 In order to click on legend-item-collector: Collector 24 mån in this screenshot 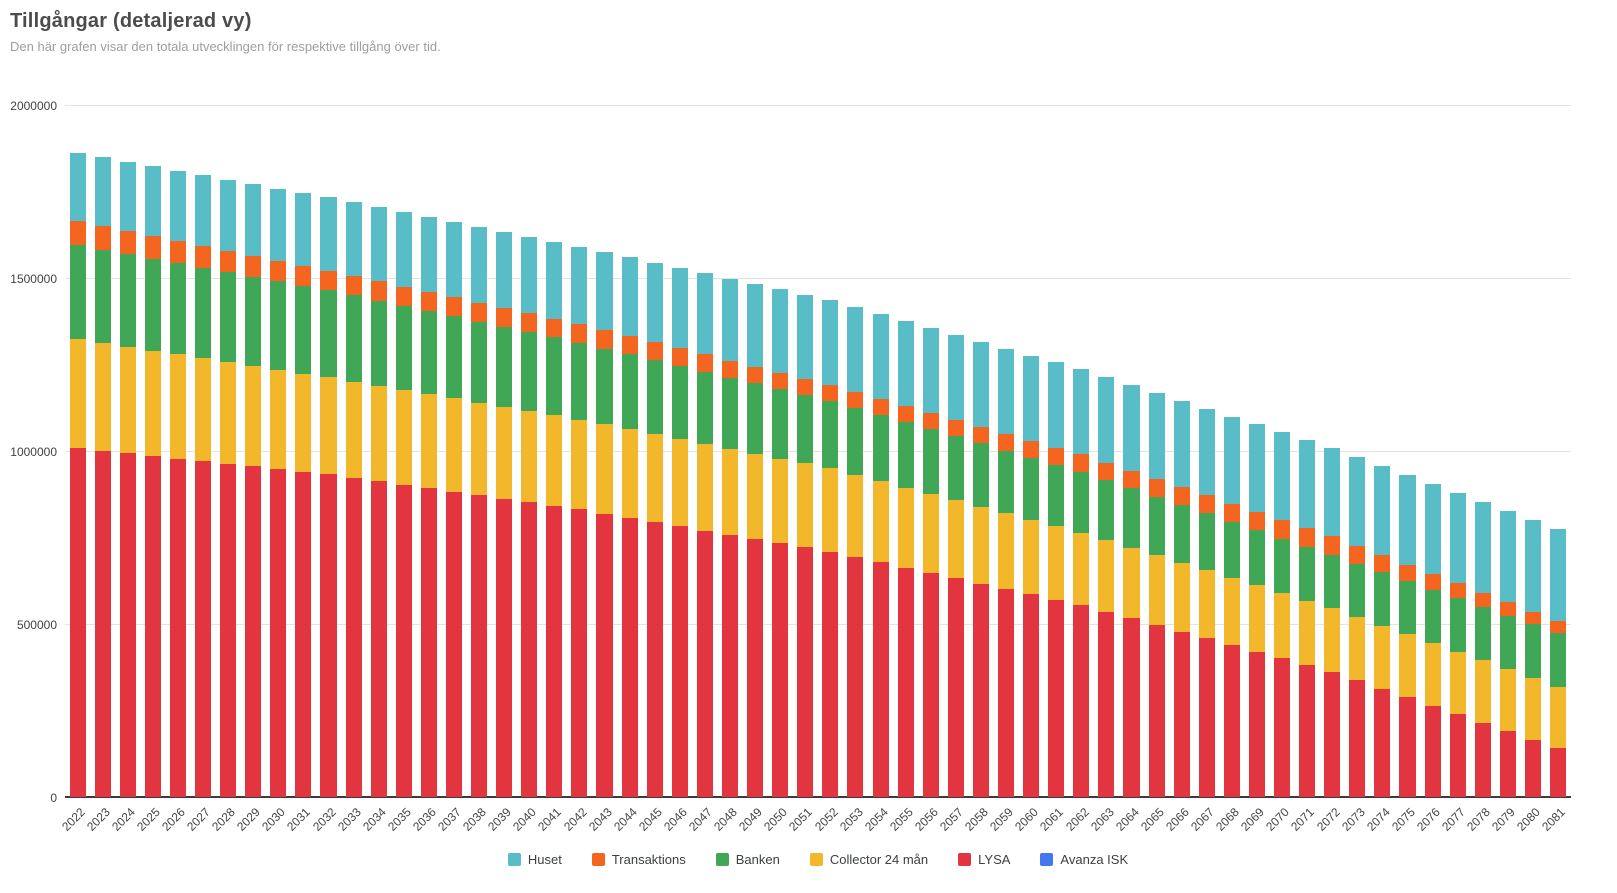, I will do `click(868, 859)`.